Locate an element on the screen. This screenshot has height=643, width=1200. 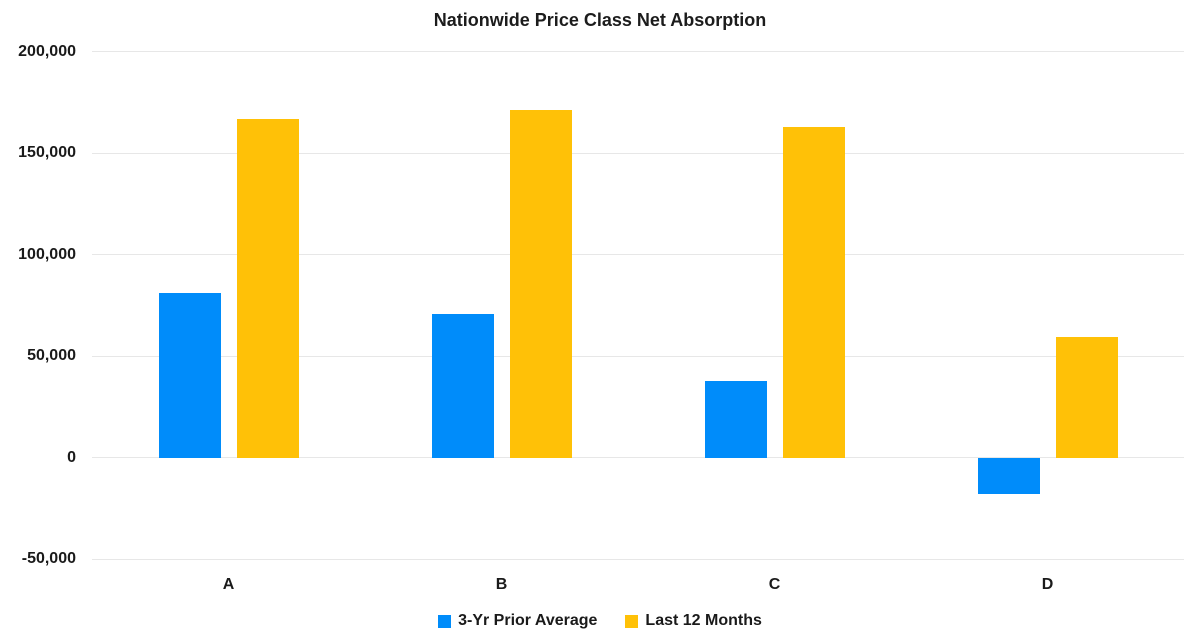
y-axis-tick-label: 200,000 is located at coordinates (47, 51).